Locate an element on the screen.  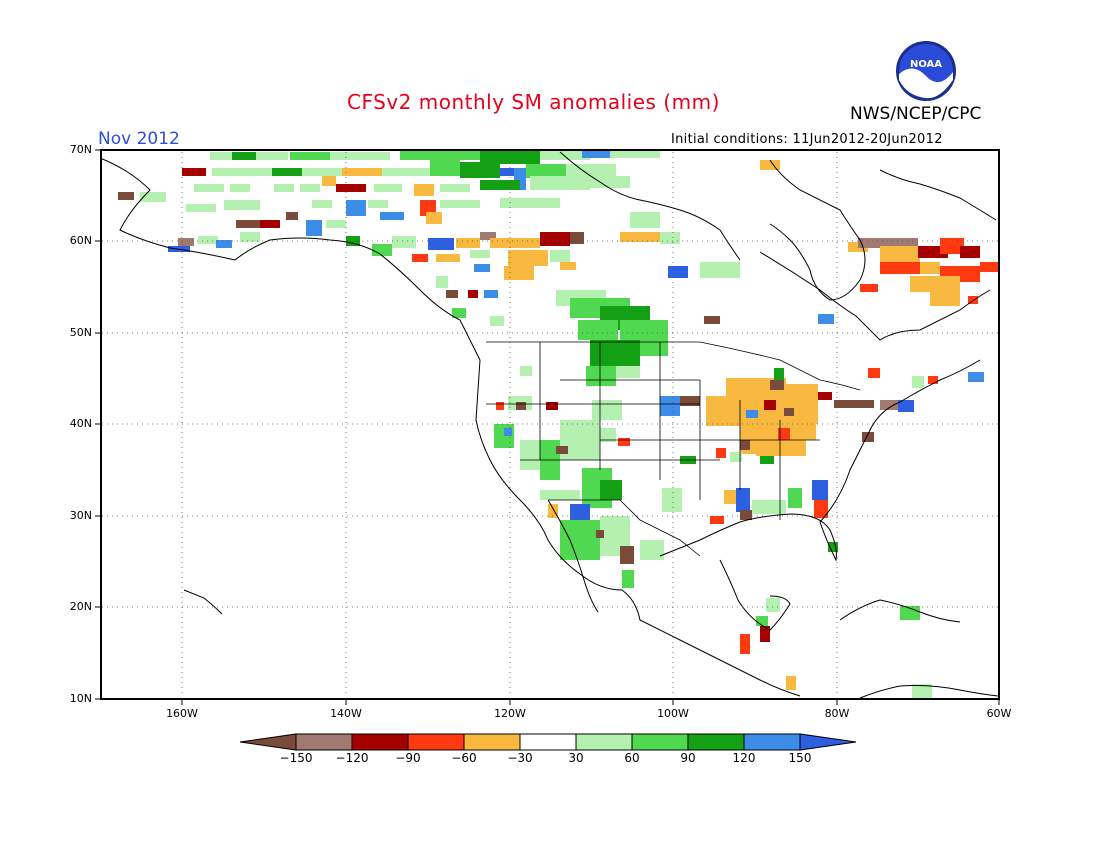
colorbar-label: 30 is located at coordinates (576, 758).